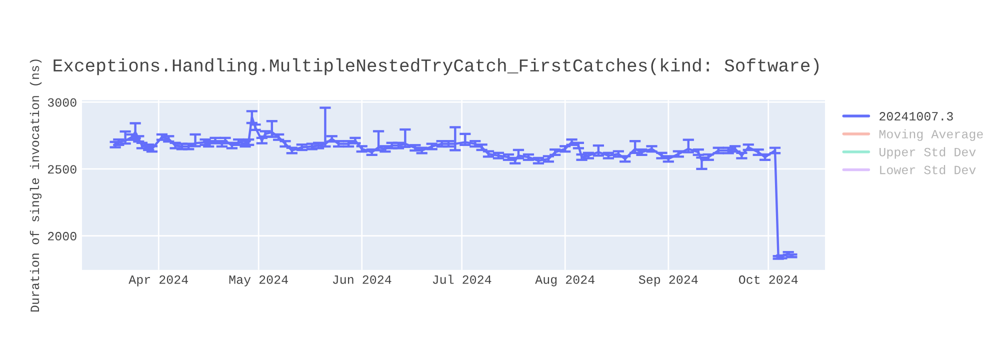 This screenshot has height=350, width=1000. What do you see at coordinates (436, 67) in the screenshot?
I see `chart-title: Exceptions.Handling.MultipleNestedTryCatch_FirstCatches(kind: Software)` at bounding box center [436, 67].